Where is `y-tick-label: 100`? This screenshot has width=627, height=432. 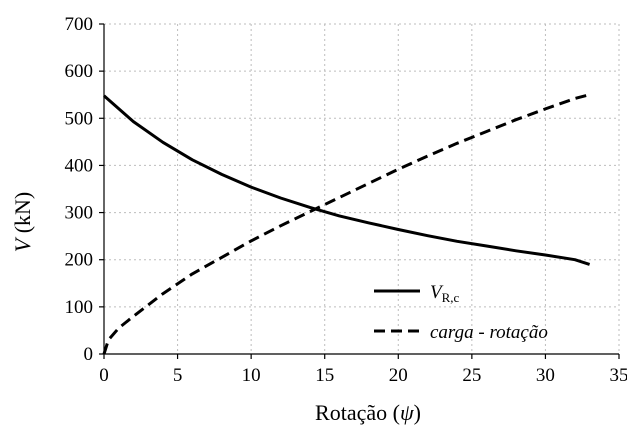
y-tick-label: 100 is located at coordinates (79, 307).